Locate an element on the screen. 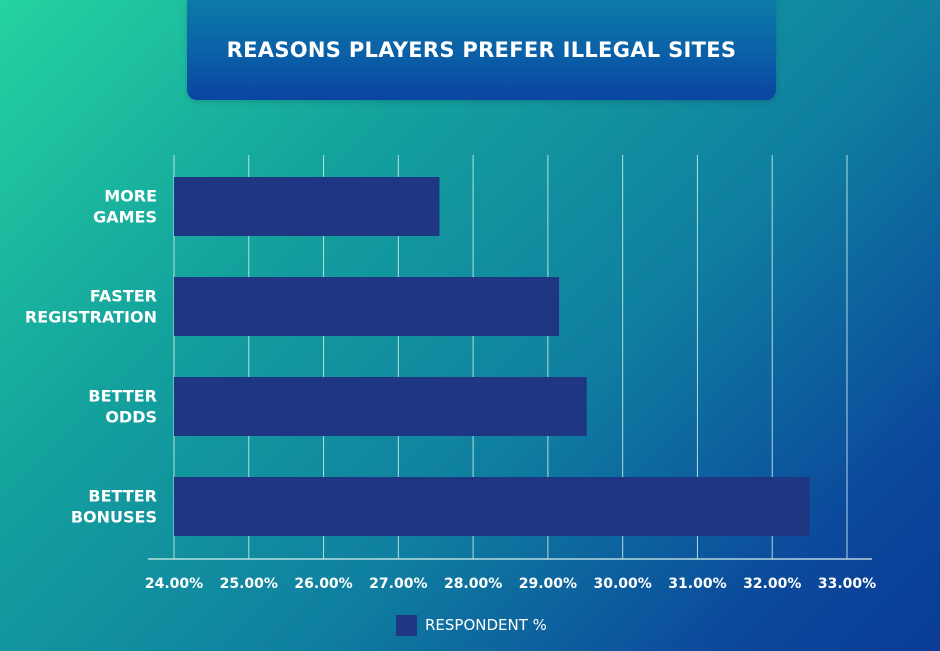 The height and width of the screenshot is (651, 940). legend: RESPONDENT % is located at coordinates (471, 625).